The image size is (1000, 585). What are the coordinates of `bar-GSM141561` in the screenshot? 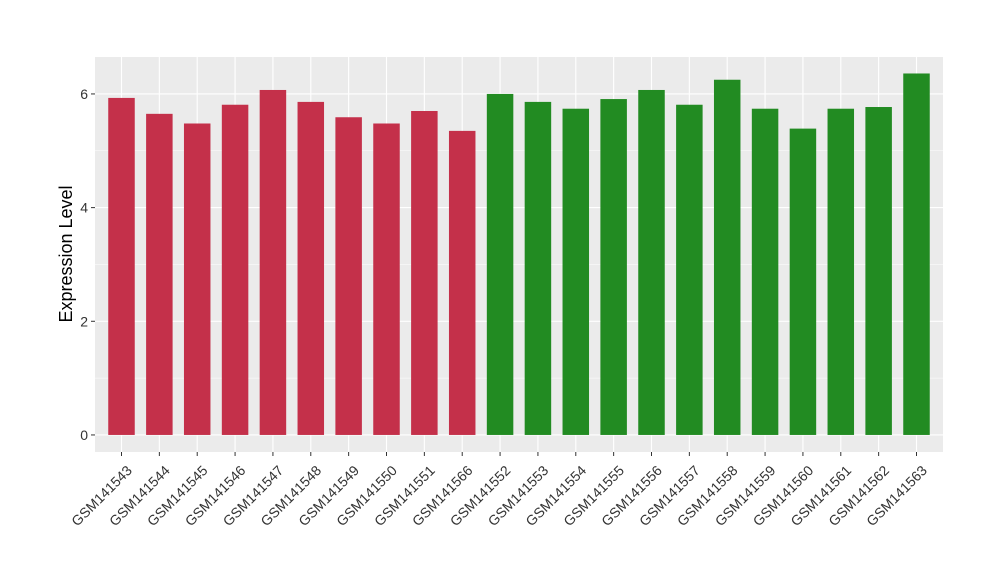 It's located at (841, 271).